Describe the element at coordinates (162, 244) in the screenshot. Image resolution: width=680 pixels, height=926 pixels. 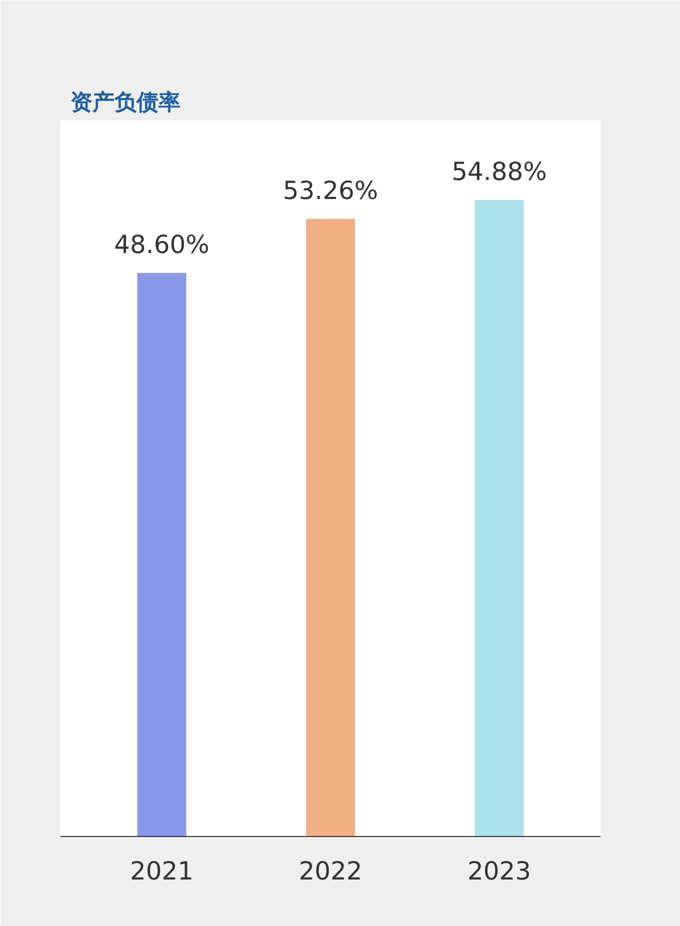
I see `data-label: 48.60%` at that location.